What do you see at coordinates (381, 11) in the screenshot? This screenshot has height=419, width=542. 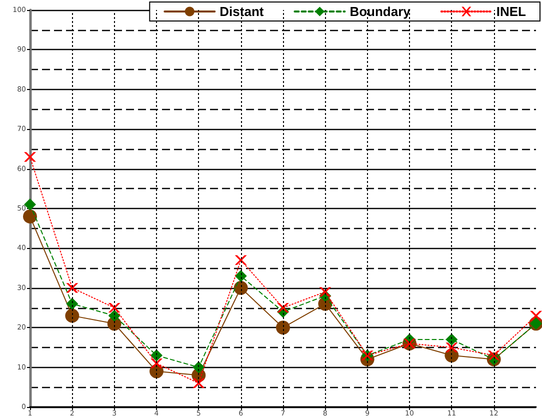 I see `legend-label: Boundary` at bounding box center [381, 11].